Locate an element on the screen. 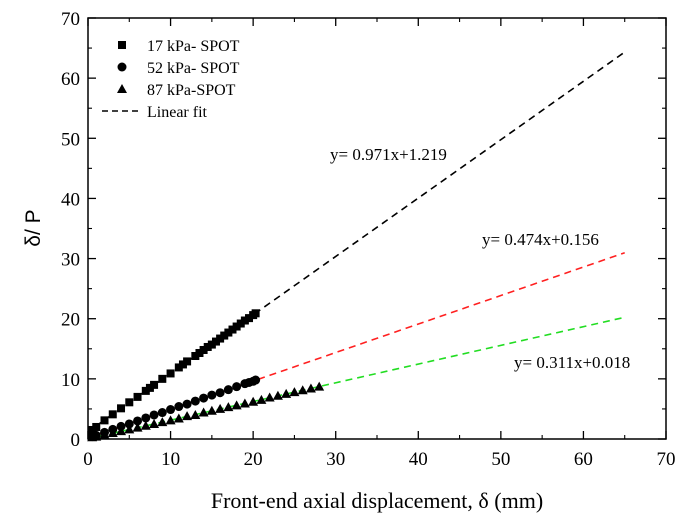 Image resolution: width=687 pixels, height=523 pixels. x-tick-label: 20 is located at coordinates (253, 459).